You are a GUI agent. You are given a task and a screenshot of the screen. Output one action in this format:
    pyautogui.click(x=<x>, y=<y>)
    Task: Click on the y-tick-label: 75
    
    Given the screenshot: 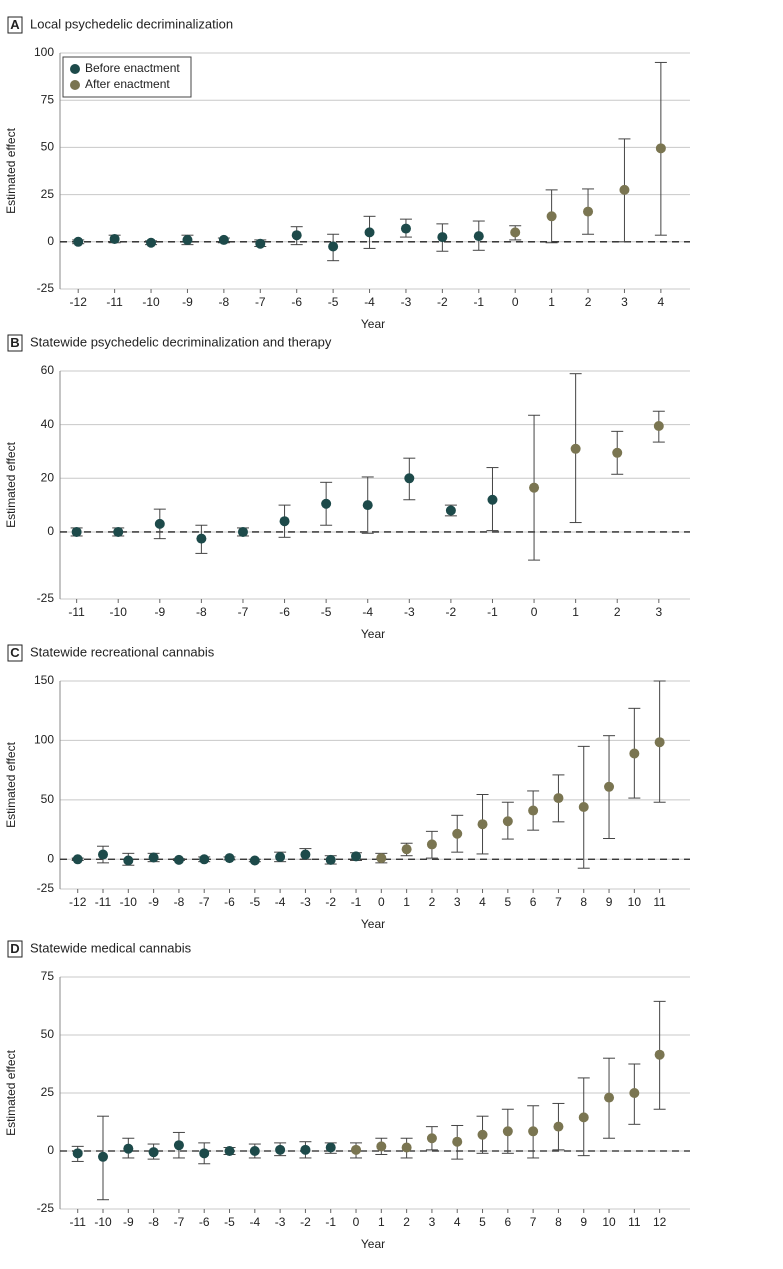 What is the action you would take?
    pyautogui.click(x=48, y=976)
    